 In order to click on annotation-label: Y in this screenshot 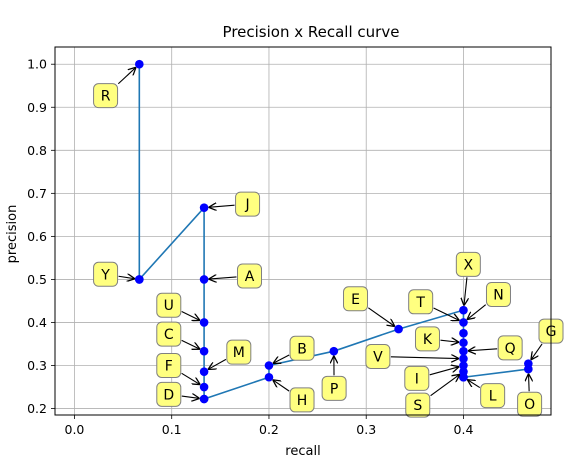, I will do `click(105, 275)`.